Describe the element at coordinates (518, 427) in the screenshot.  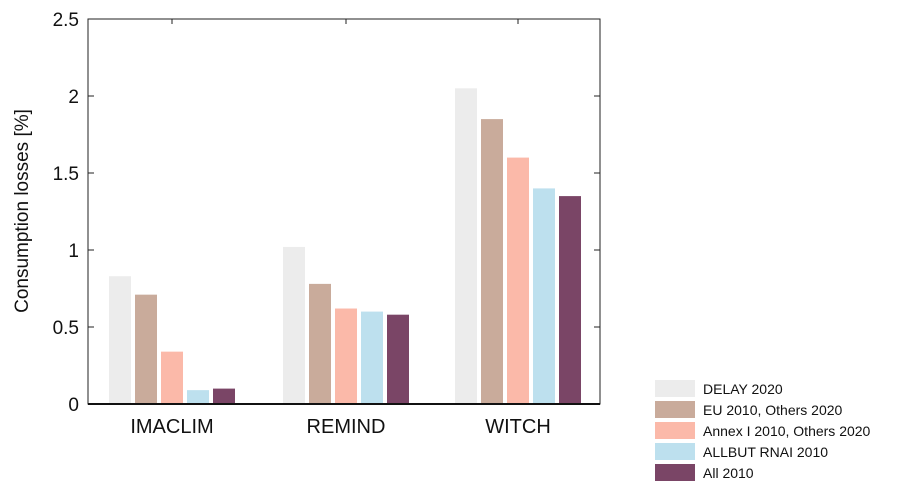
I see `category-label-witch: WITCH` at that location.